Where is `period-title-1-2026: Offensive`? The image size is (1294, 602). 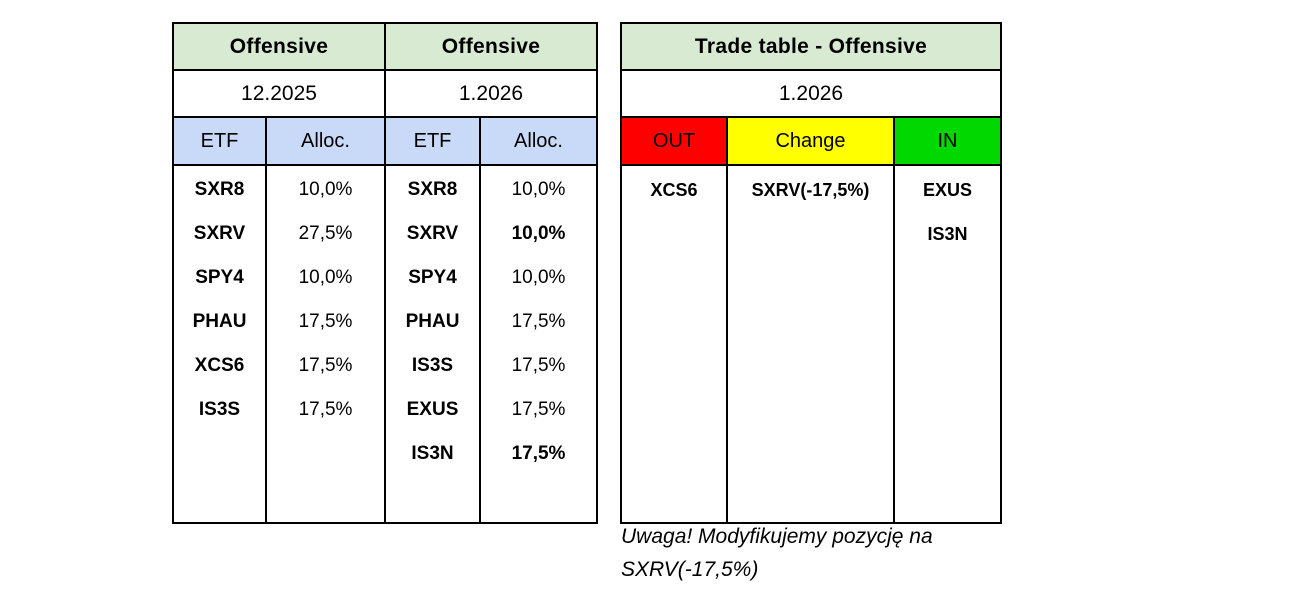
period-title-1-2026: Offensive is located at coordinates (491, 46).